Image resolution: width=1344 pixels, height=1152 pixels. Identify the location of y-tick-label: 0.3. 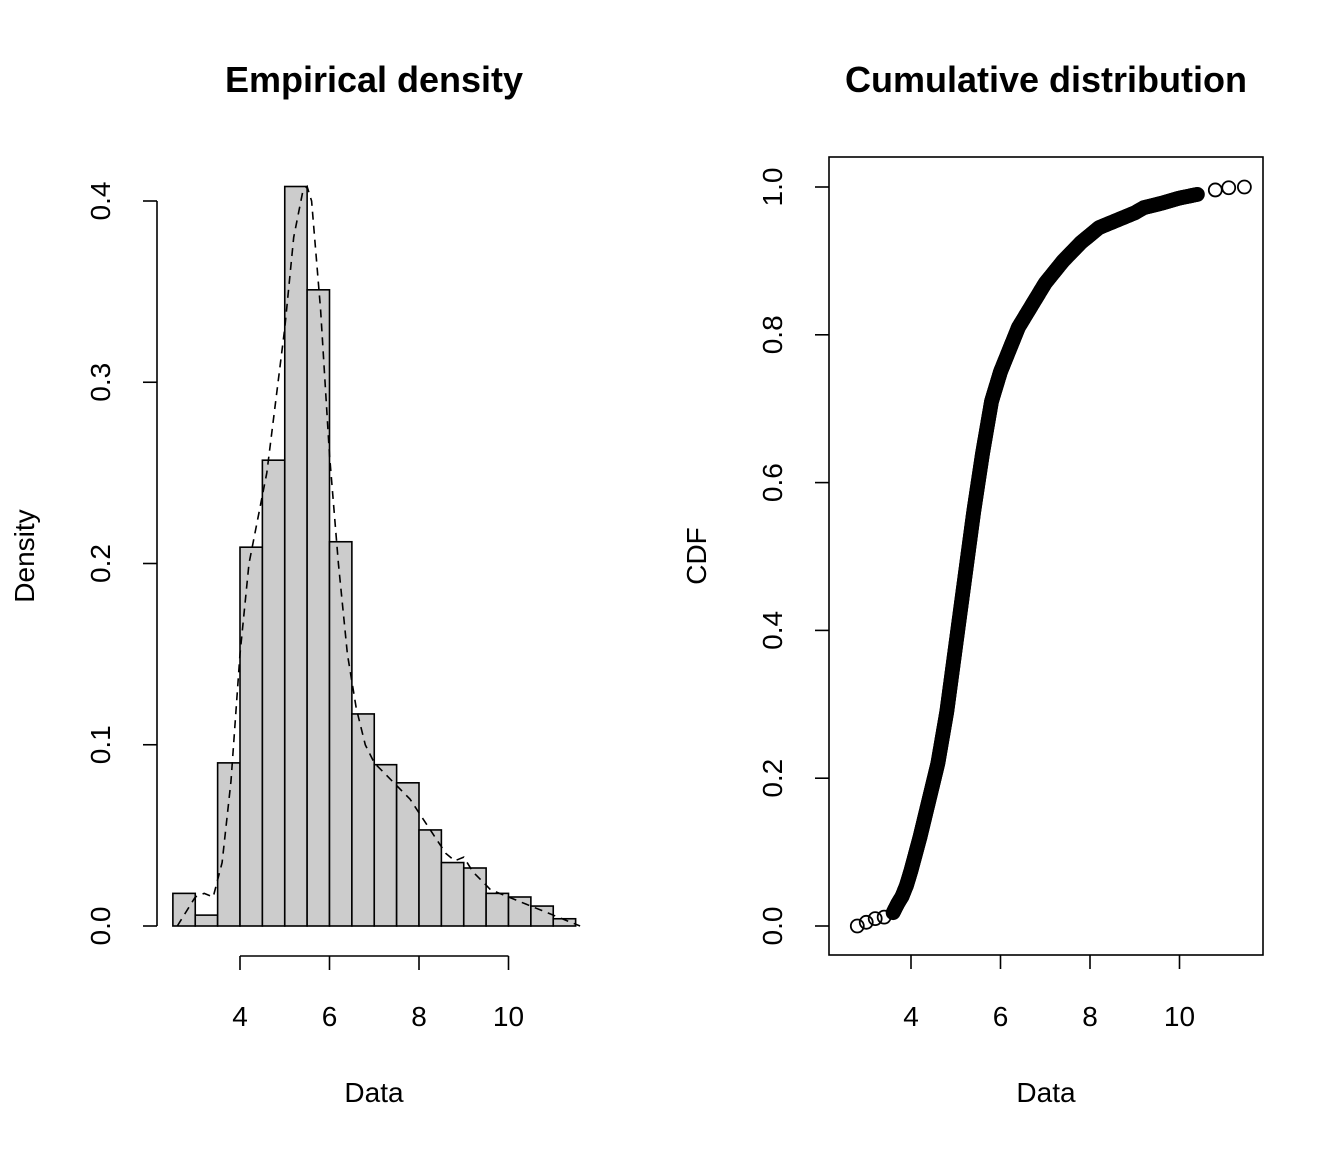
(100, 382).